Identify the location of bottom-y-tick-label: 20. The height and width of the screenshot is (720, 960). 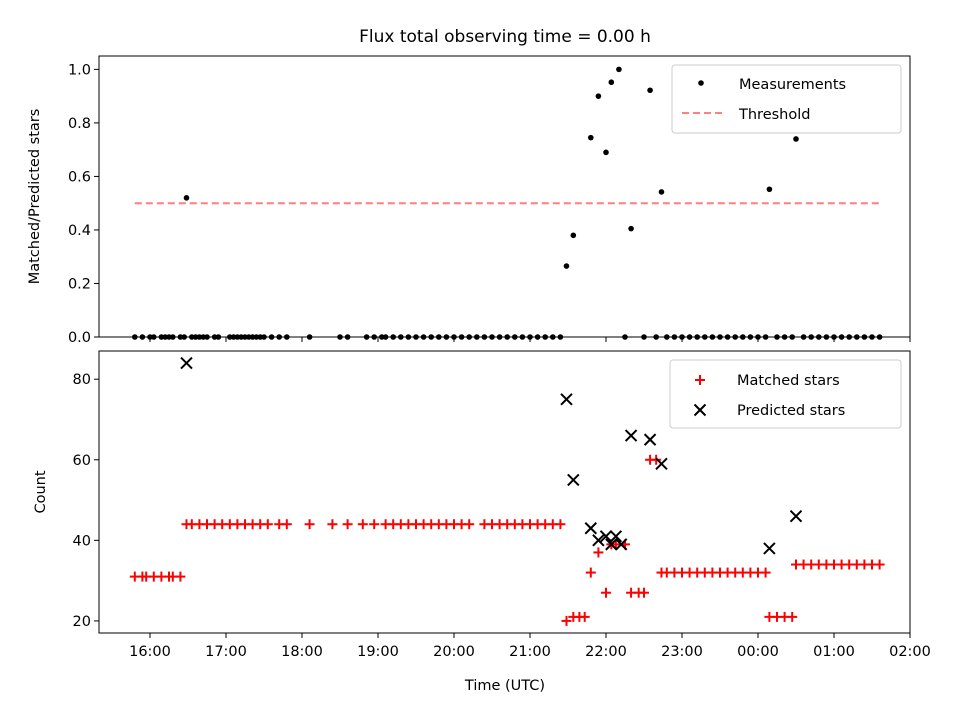
(82, 622).